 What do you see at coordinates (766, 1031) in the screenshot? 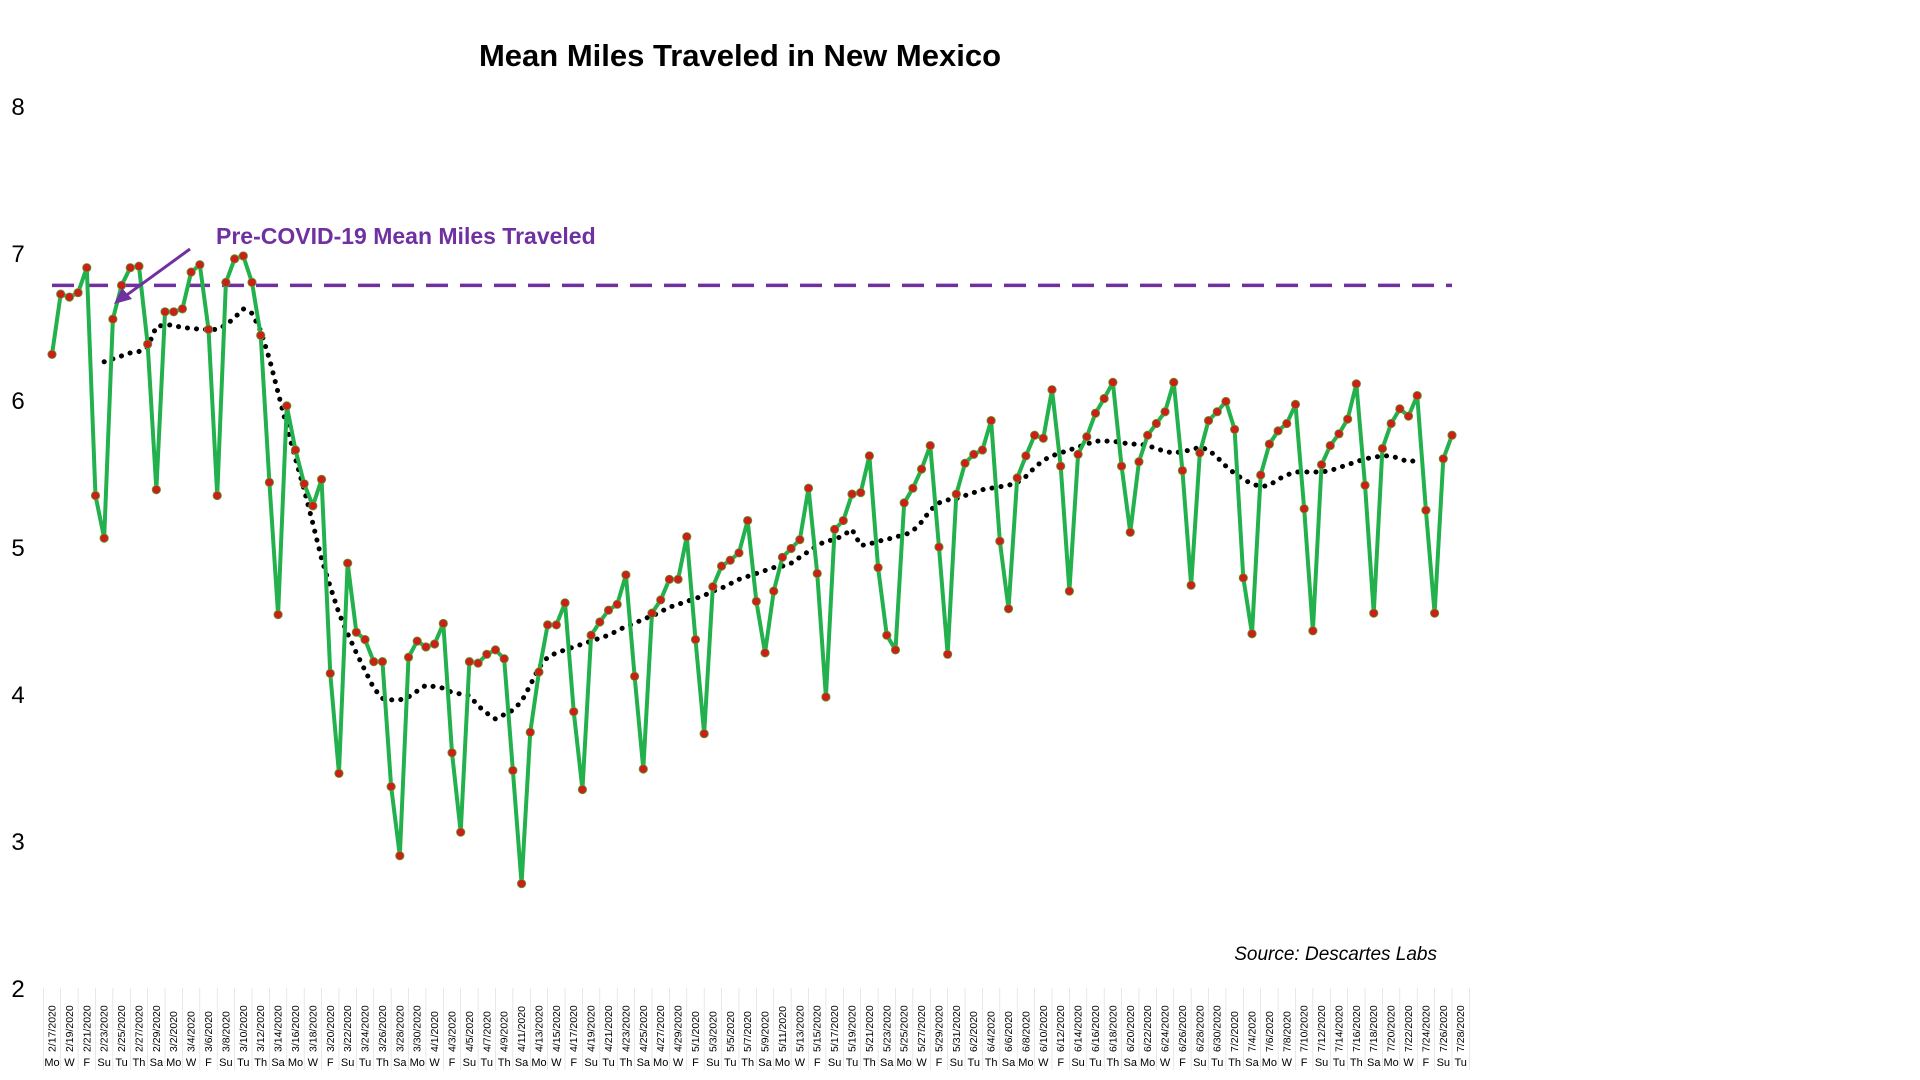
I see `x-tick-label: 5/9/2020` at bounding box center [766, 1031].